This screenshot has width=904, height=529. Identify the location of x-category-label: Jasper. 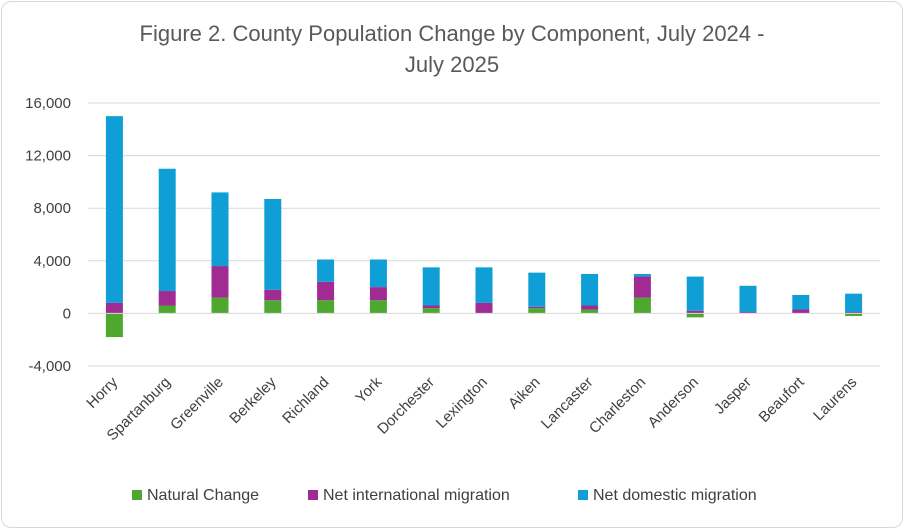
(733, 396).